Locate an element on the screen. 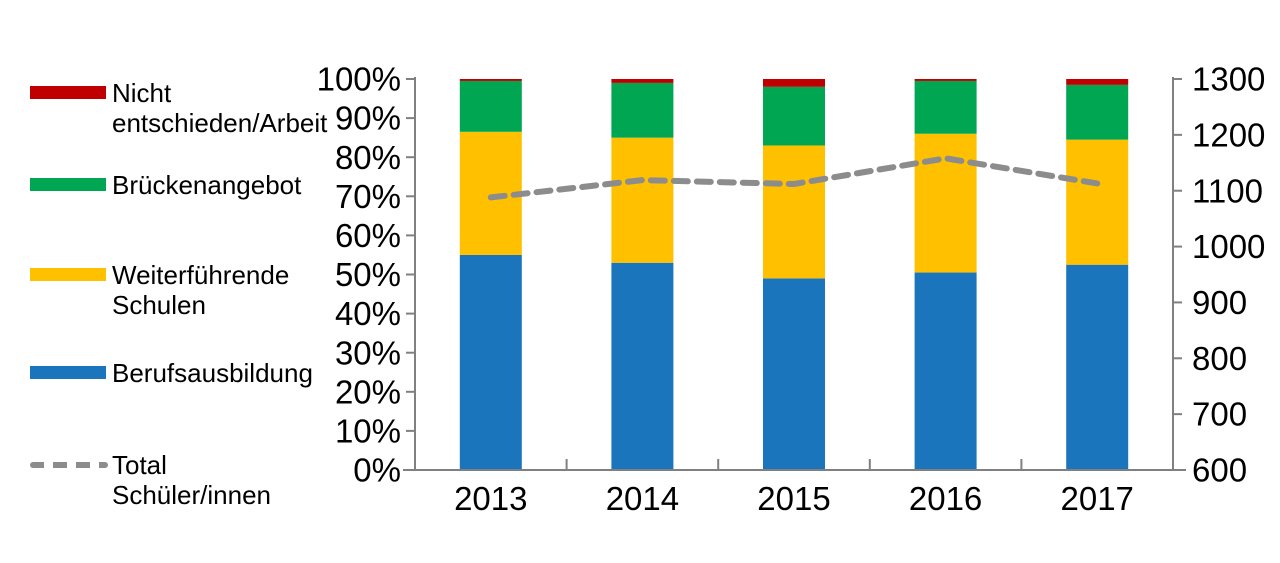 The width and height of the screenshot is (1280, 563). x-axis-label: 2015 is located at coordinates (793, 498).